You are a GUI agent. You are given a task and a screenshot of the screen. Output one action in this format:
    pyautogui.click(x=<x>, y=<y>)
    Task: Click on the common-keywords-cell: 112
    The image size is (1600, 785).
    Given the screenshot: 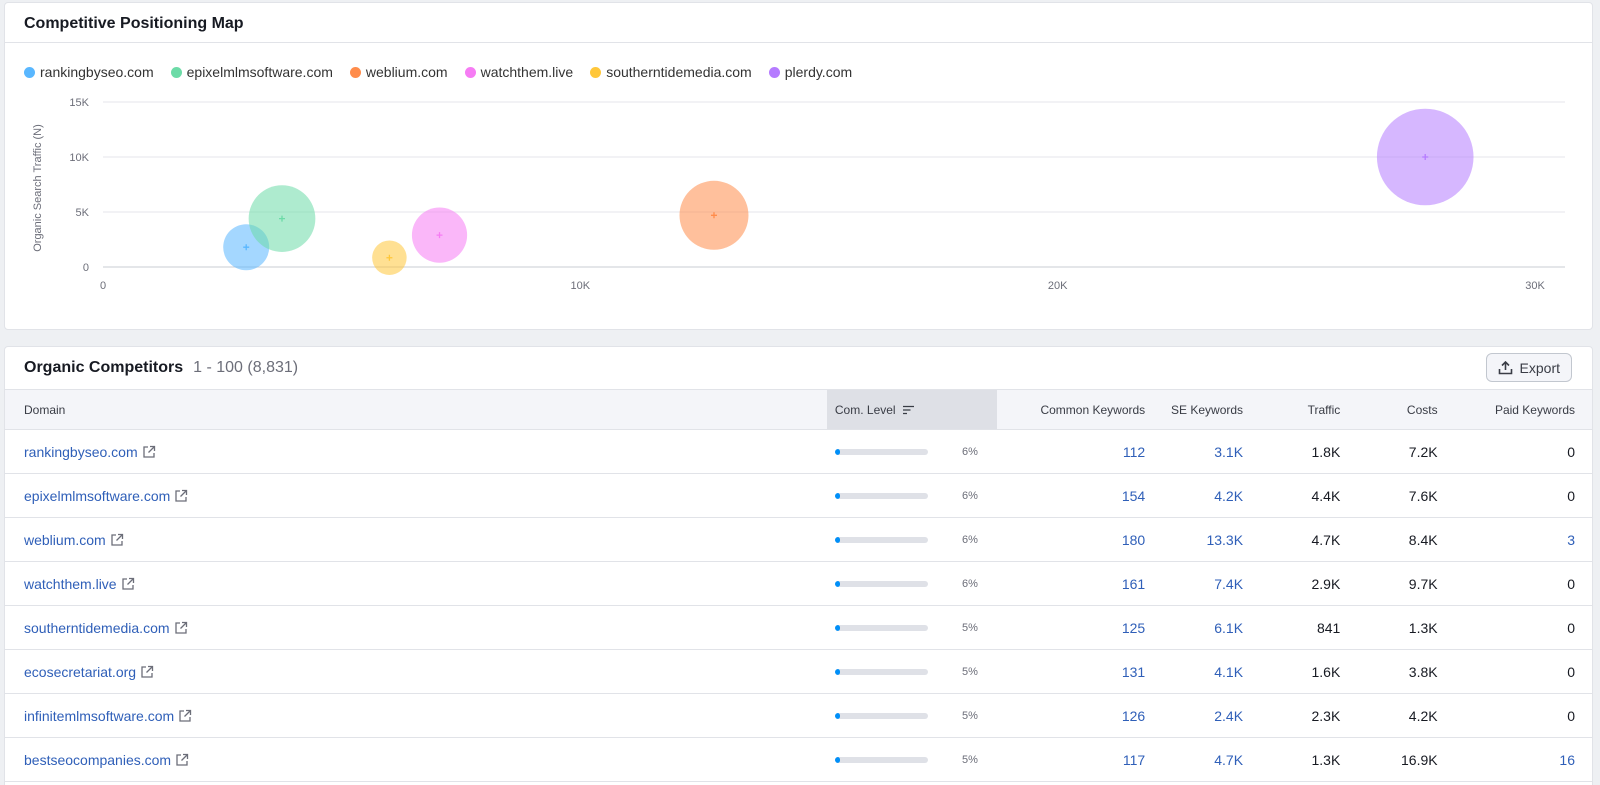 What is the action you would take?
    pyautogui.click(x=1134, y=451)
    